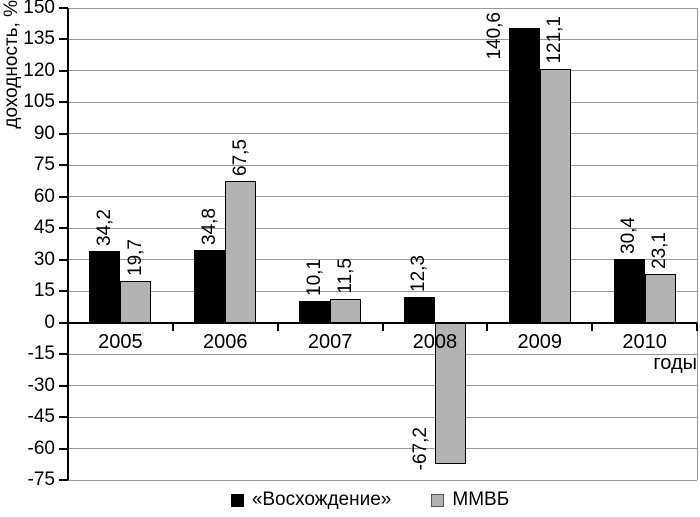 This screenshot has height=517, width=700. I want to click on y-tick-label: 150, so click(39, 9).